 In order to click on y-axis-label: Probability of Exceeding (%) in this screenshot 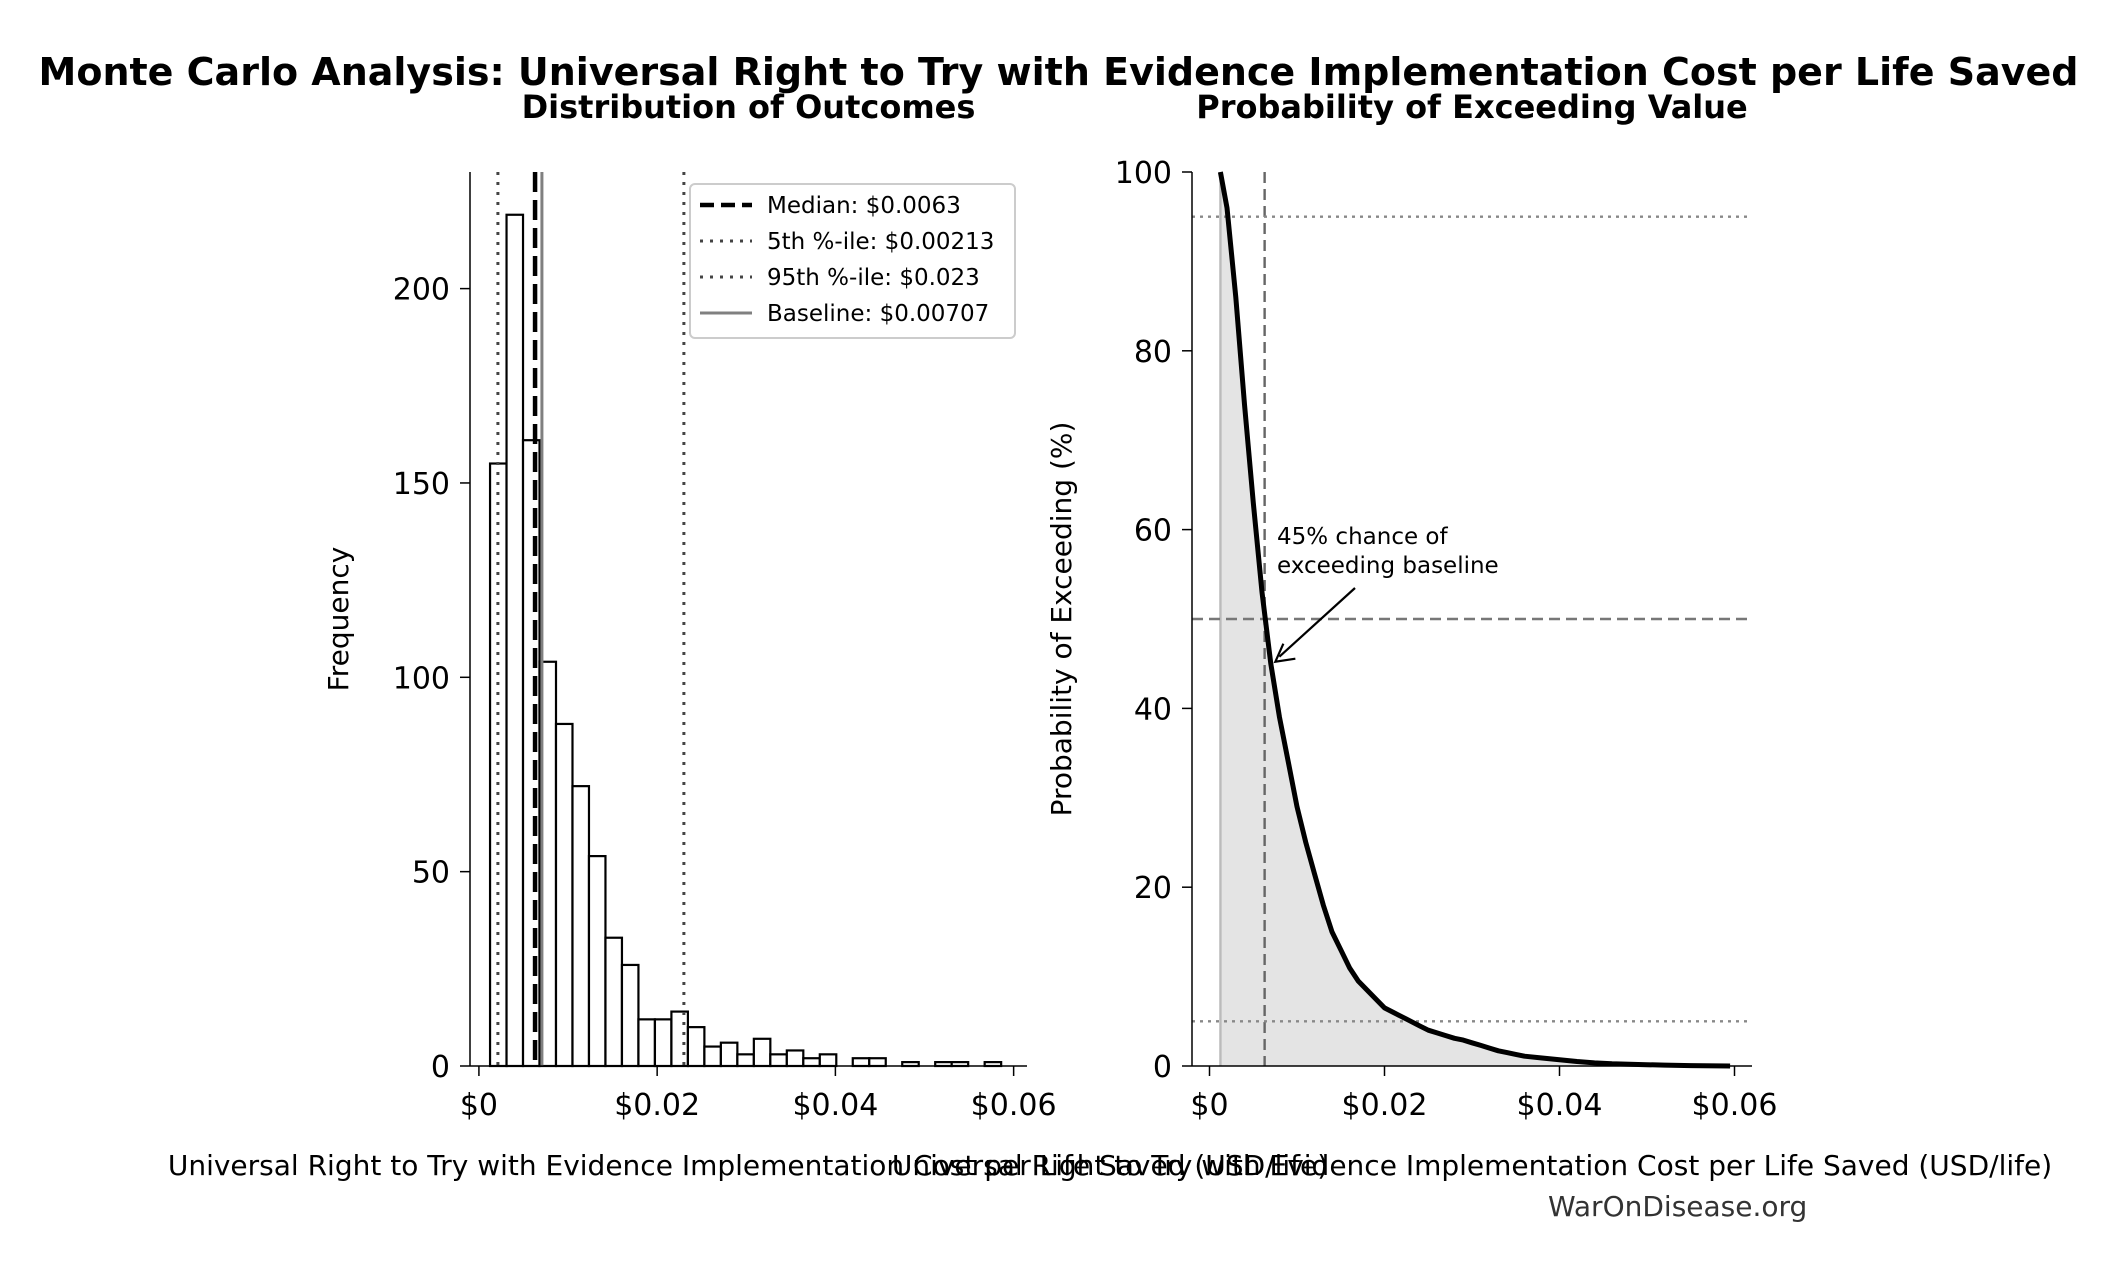, I will do `click(1061, 619)`.